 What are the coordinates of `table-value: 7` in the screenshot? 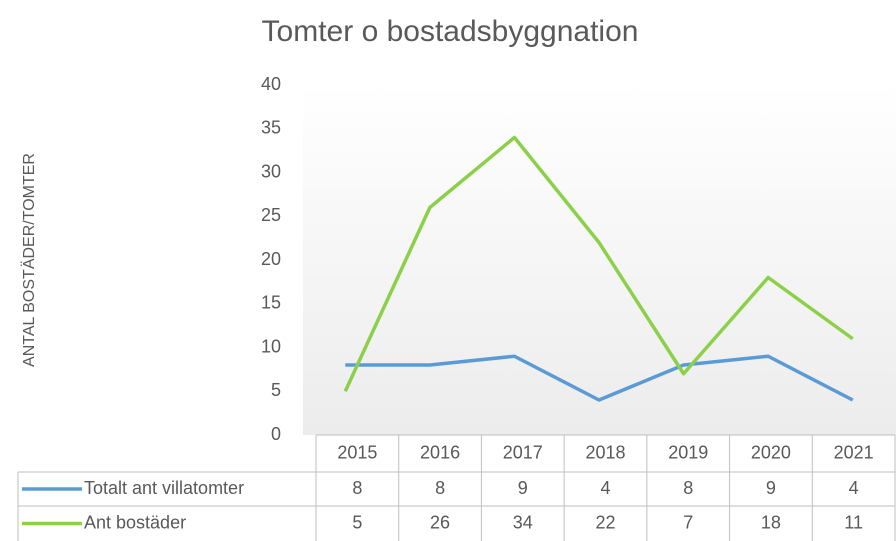 It's located at (688, 522).